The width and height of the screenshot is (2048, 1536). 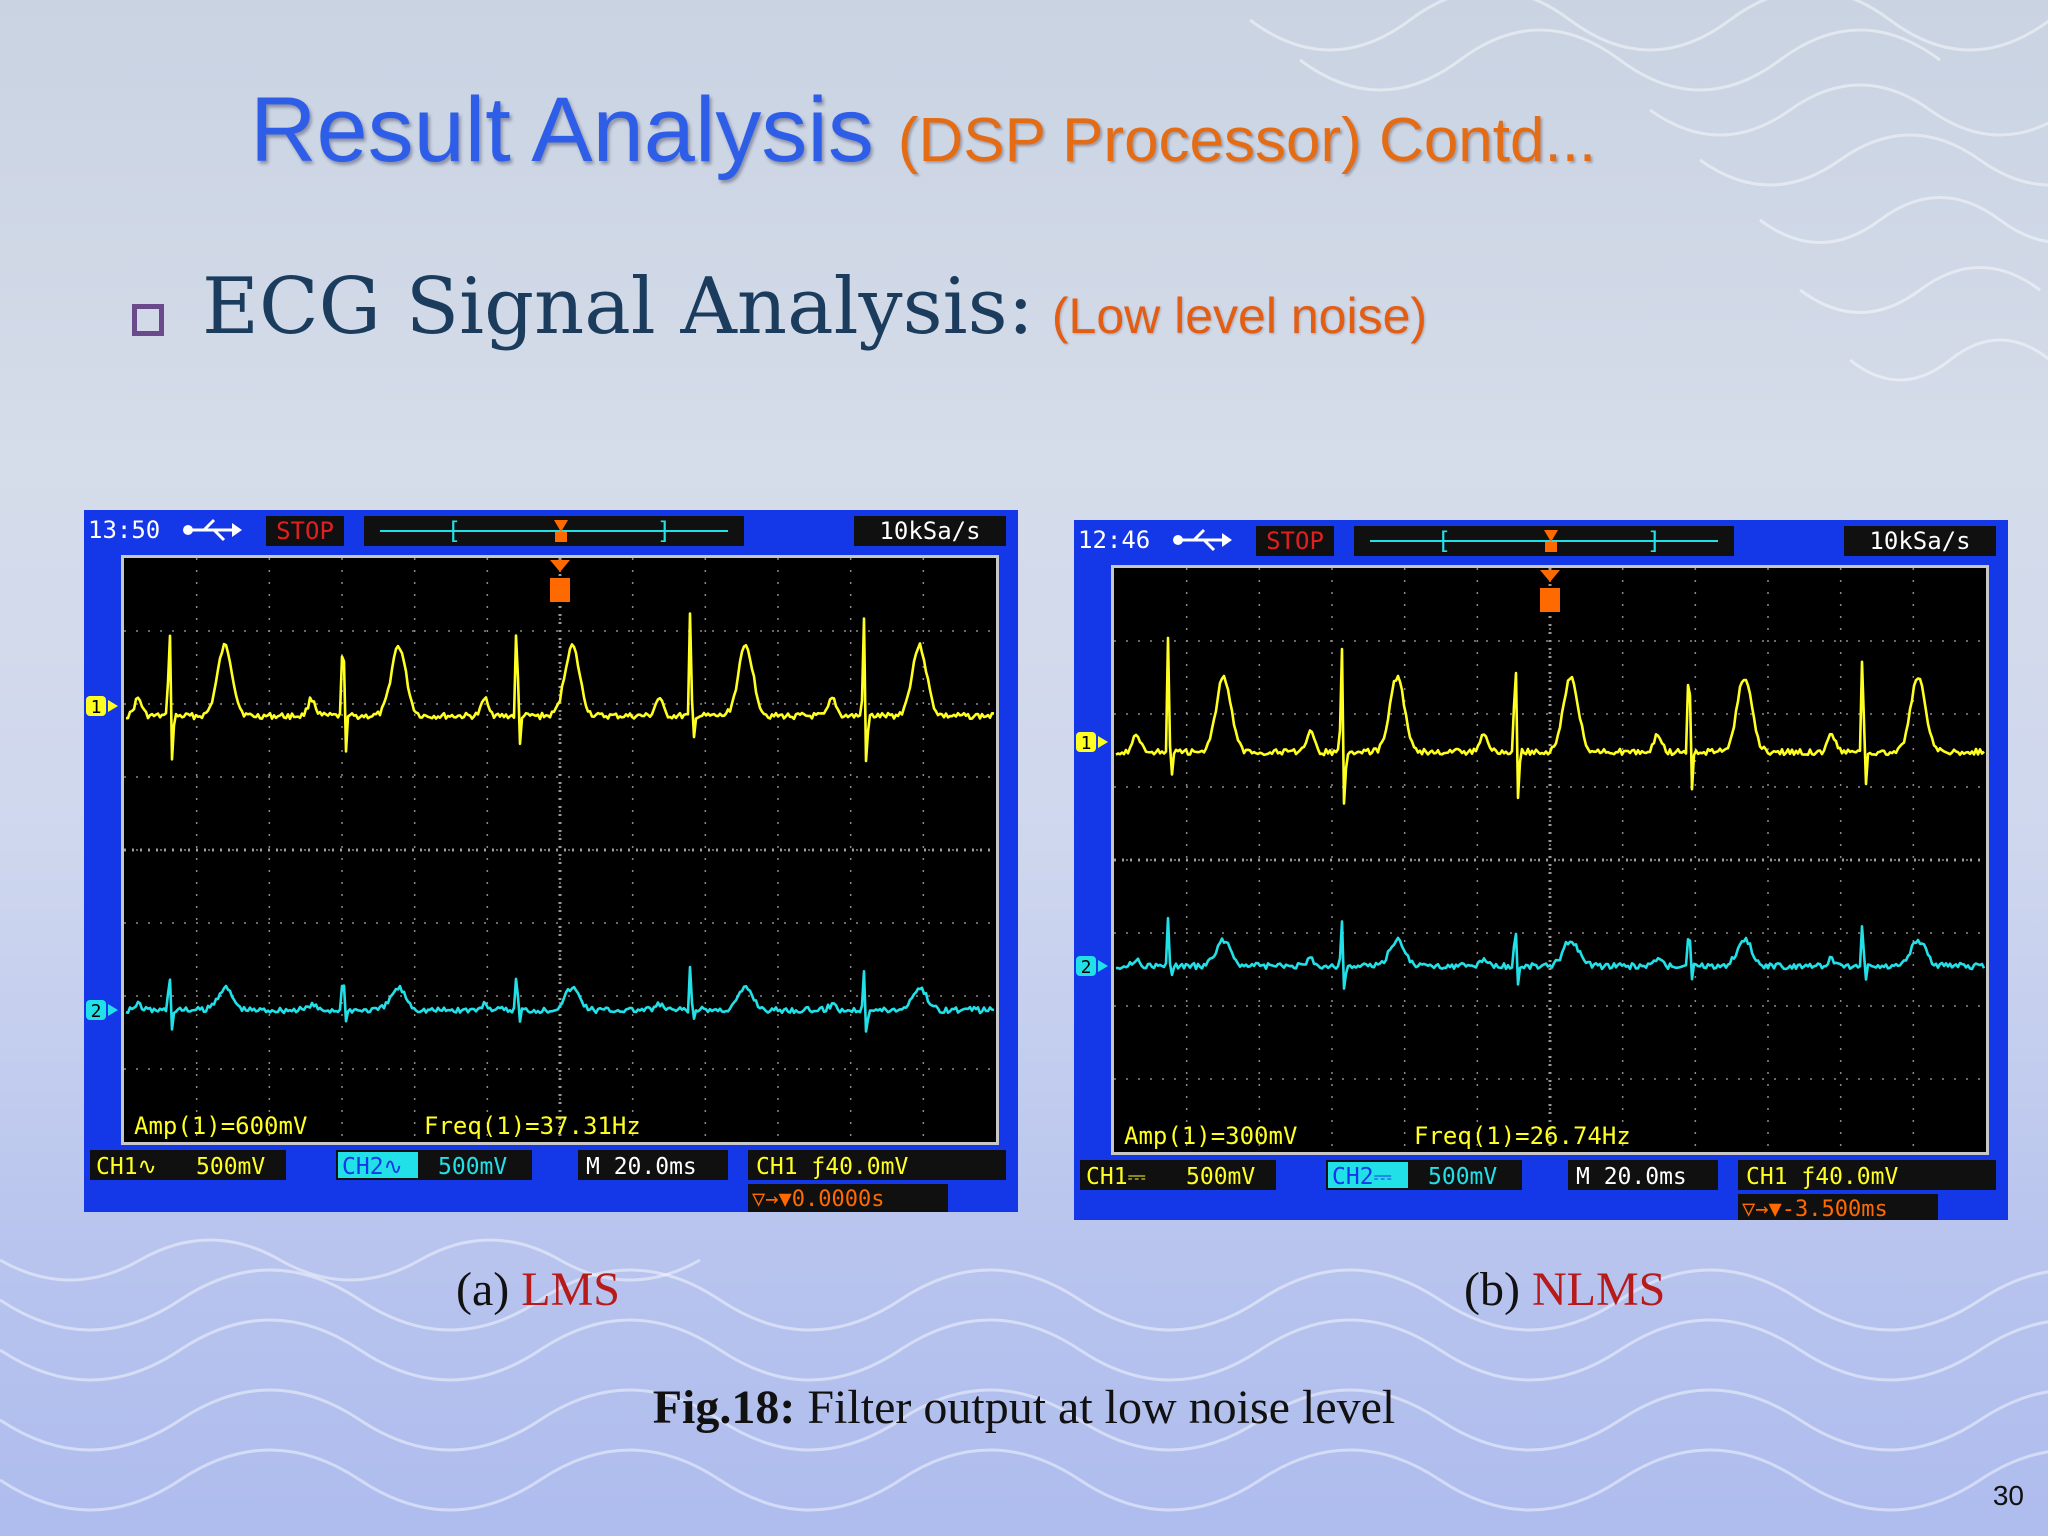 I want to click on ch2-label: CH2⎓, so click(x=1362, y=1177).